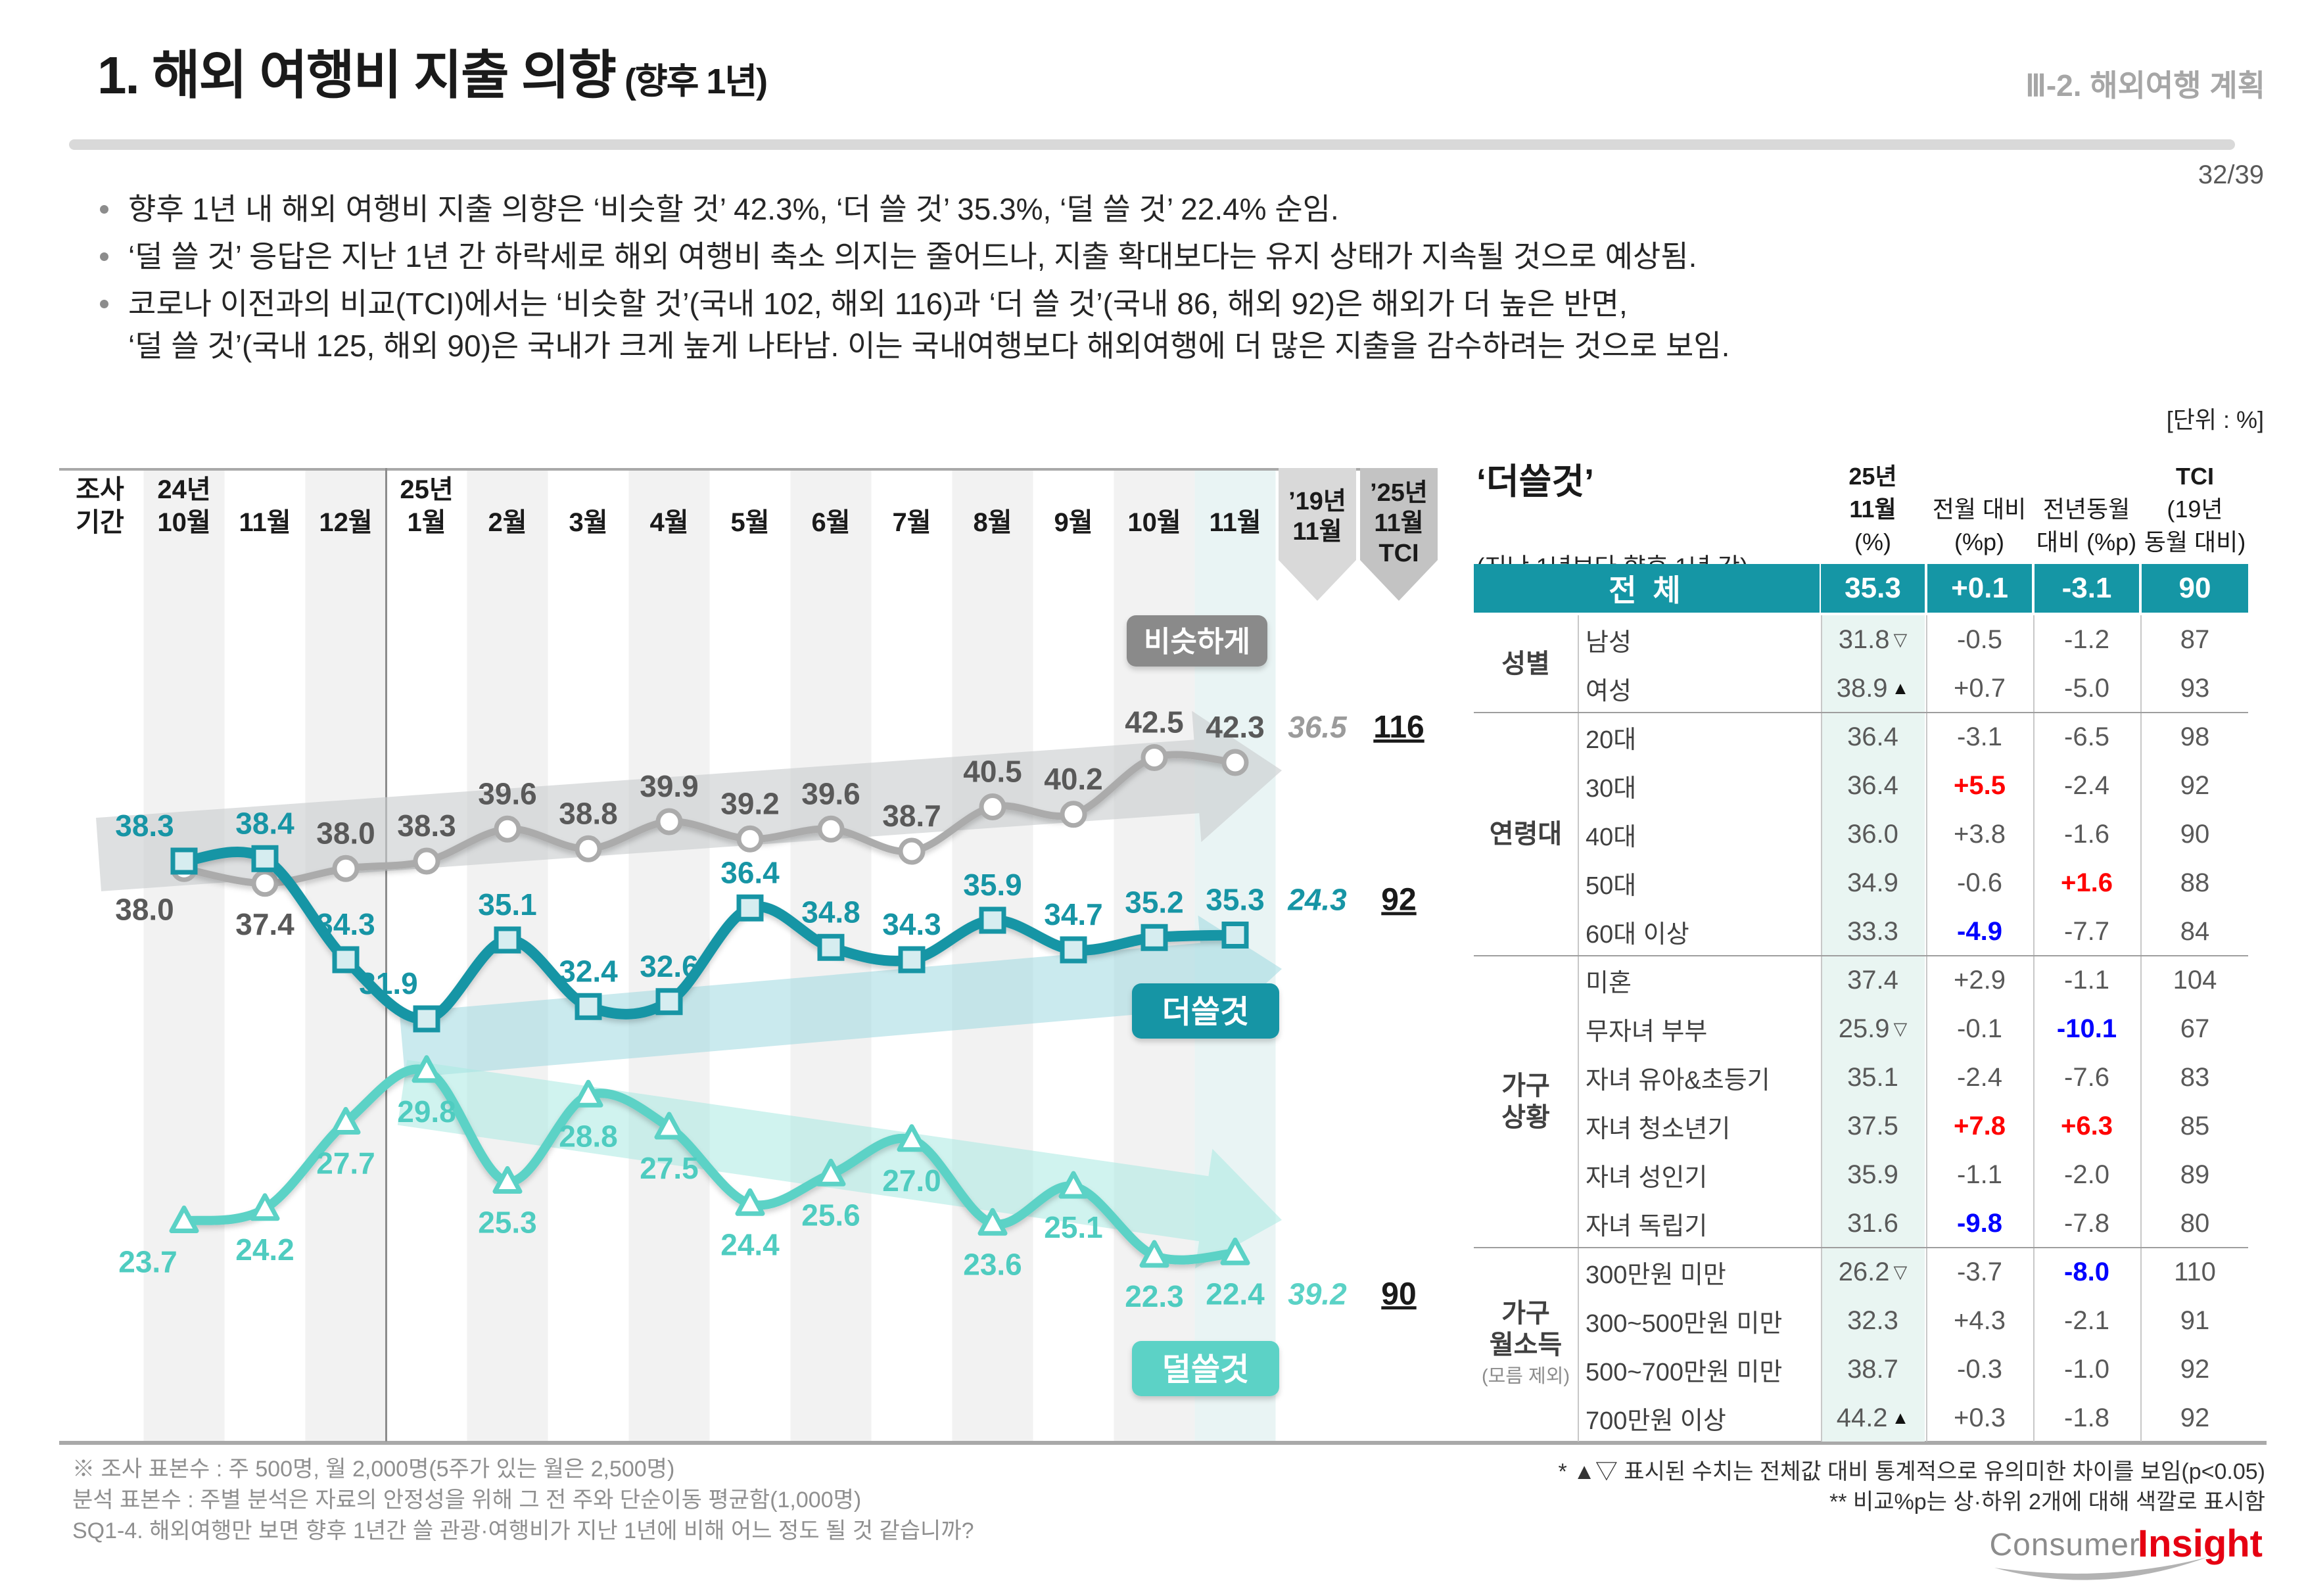 The width and height of the screenshot is (2306, 1596). Describe the element at coordinates (144, 826) in the screenshot. I see `data-label-more: 38.3` at that location.